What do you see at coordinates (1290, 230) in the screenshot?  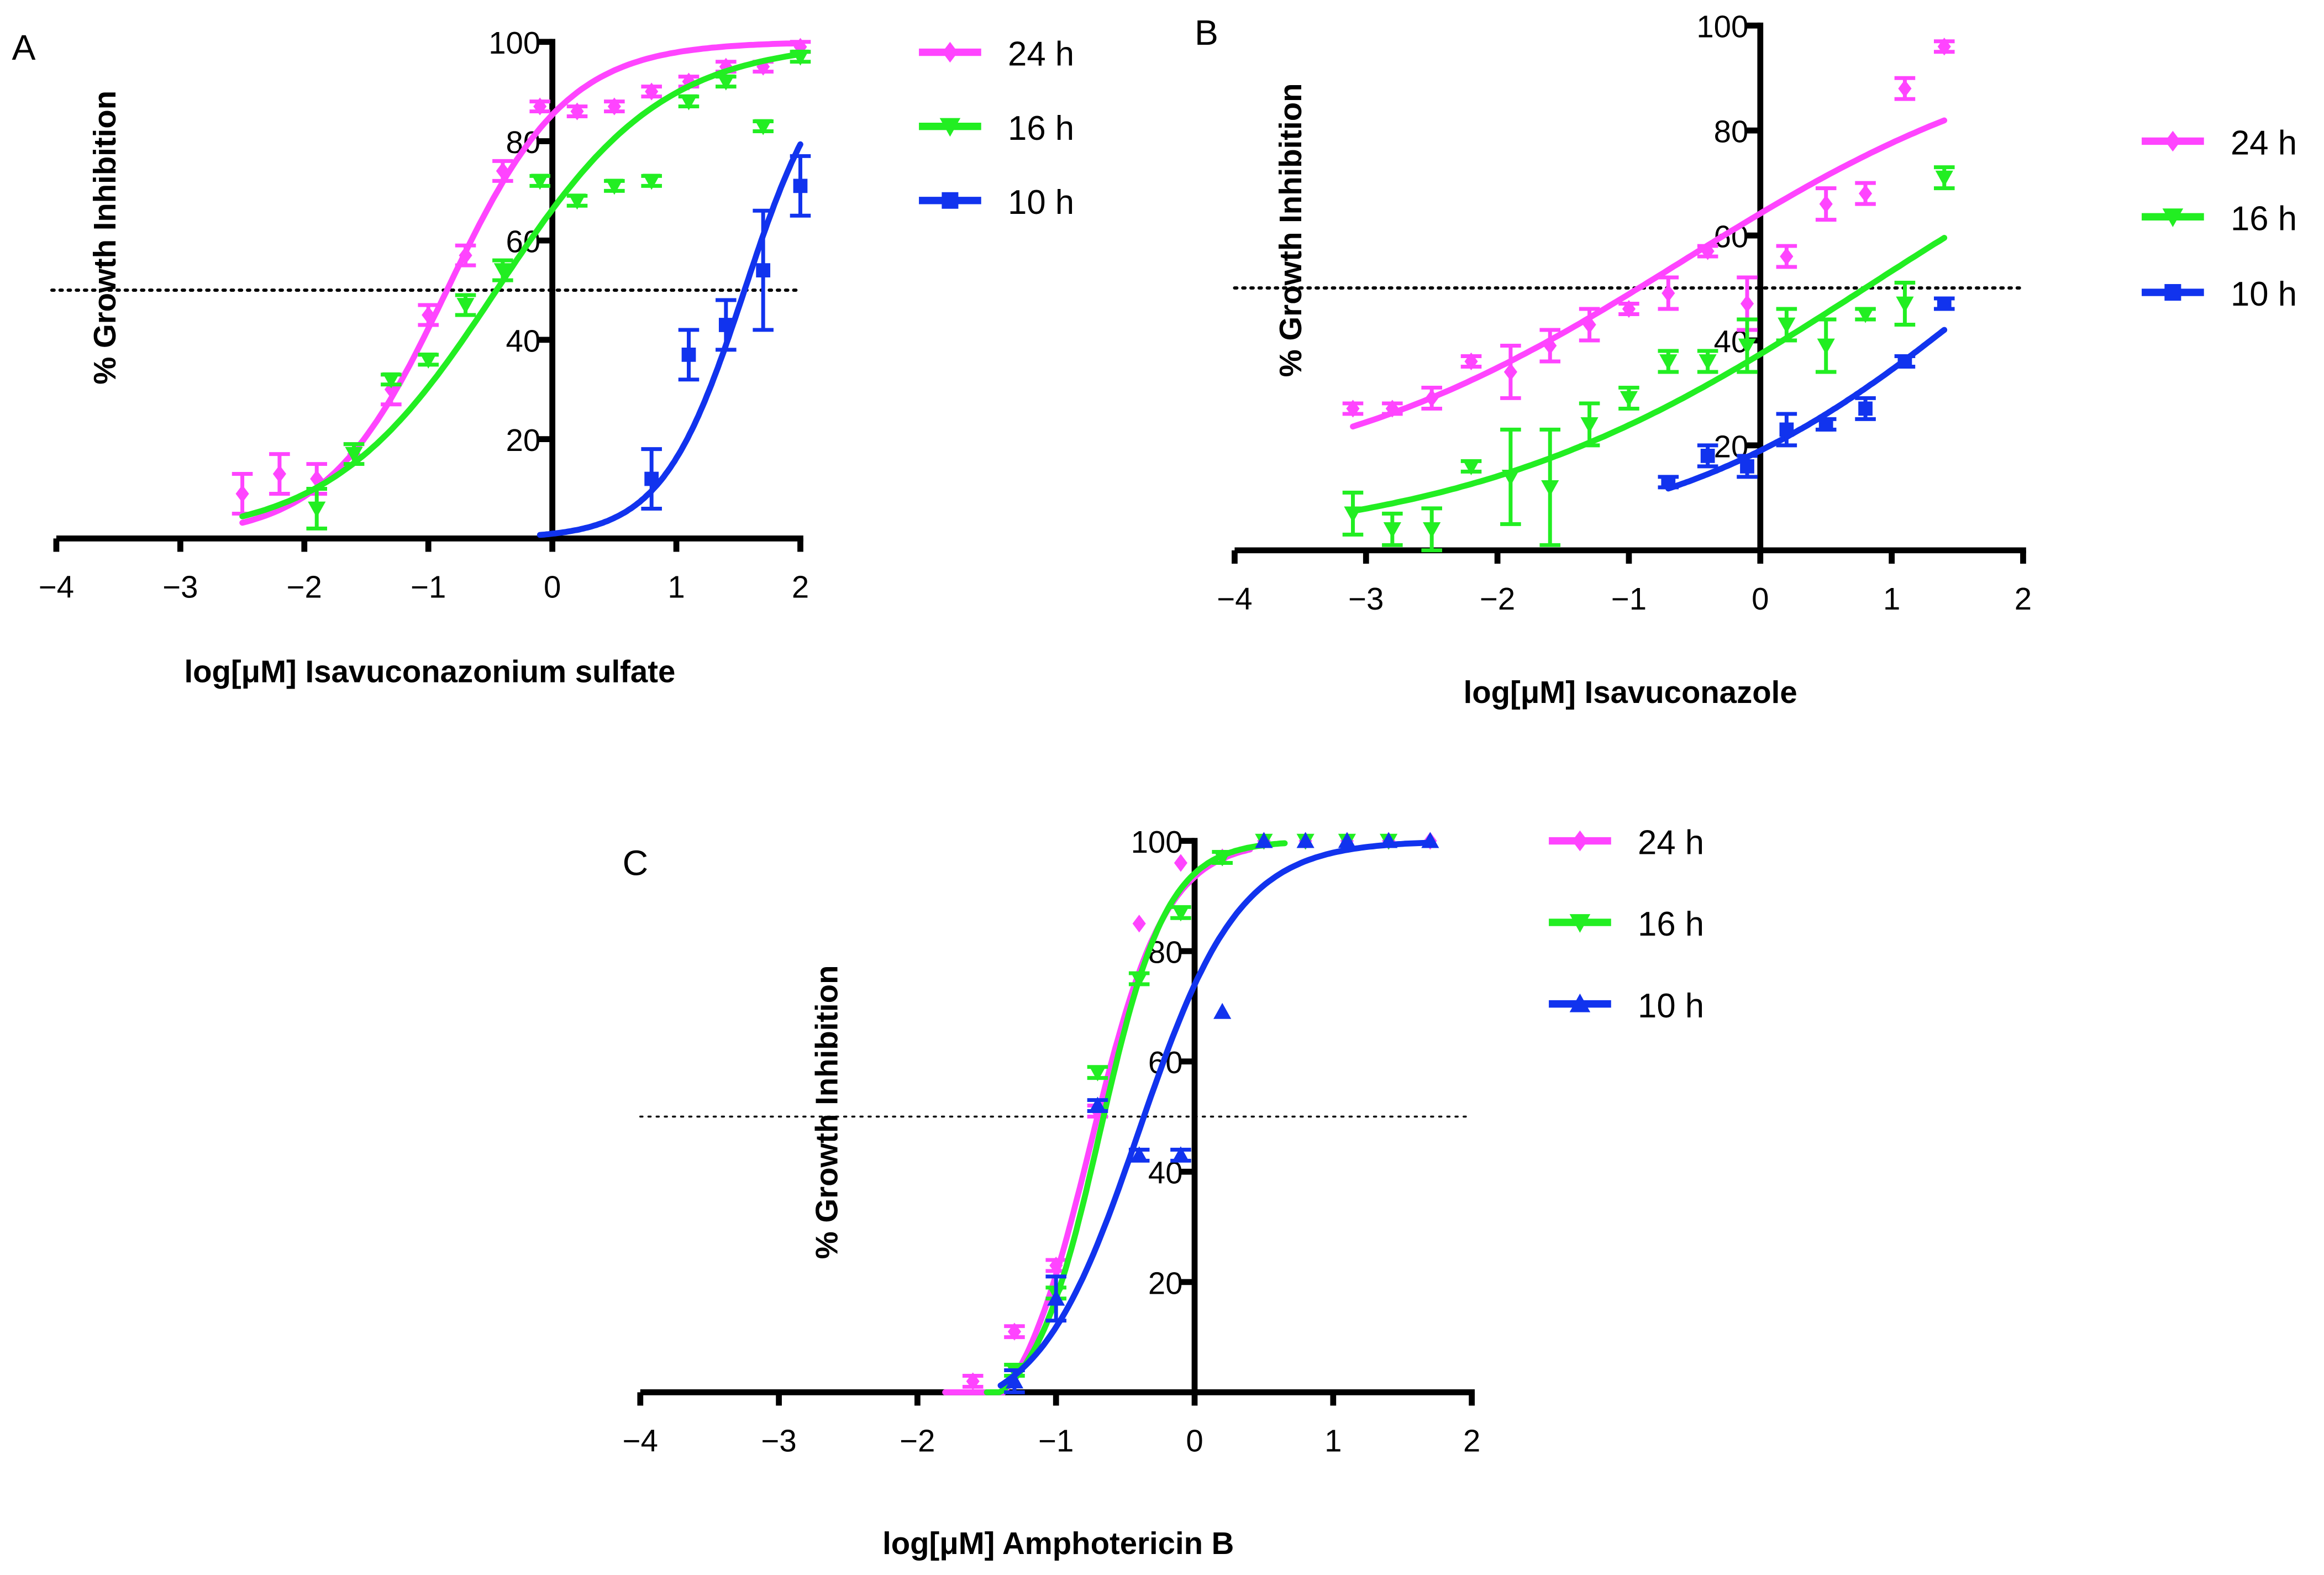 I see `y-axis-title: % Growth Inhibition` at bounding box center [1290, 230].